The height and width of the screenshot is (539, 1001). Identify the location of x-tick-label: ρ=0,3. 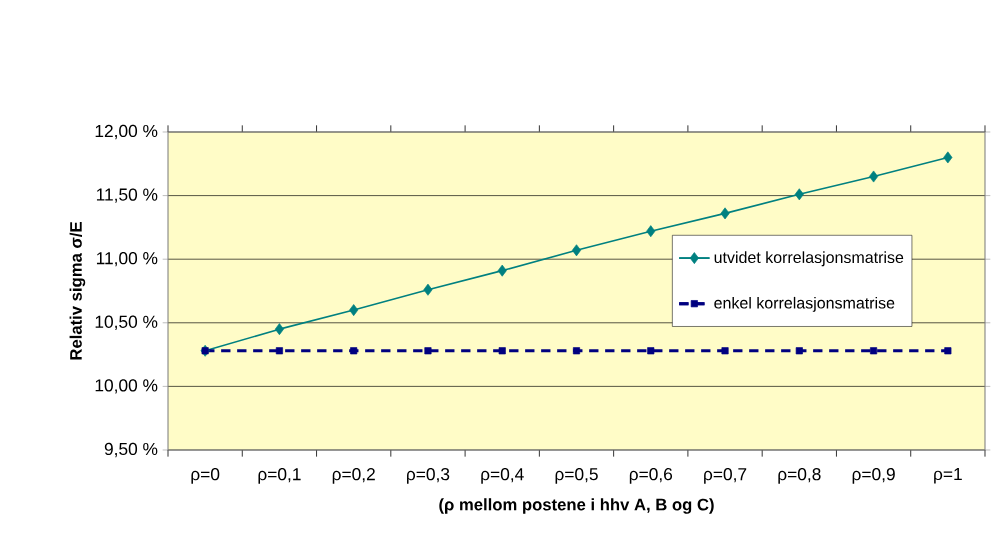
(428, 476).